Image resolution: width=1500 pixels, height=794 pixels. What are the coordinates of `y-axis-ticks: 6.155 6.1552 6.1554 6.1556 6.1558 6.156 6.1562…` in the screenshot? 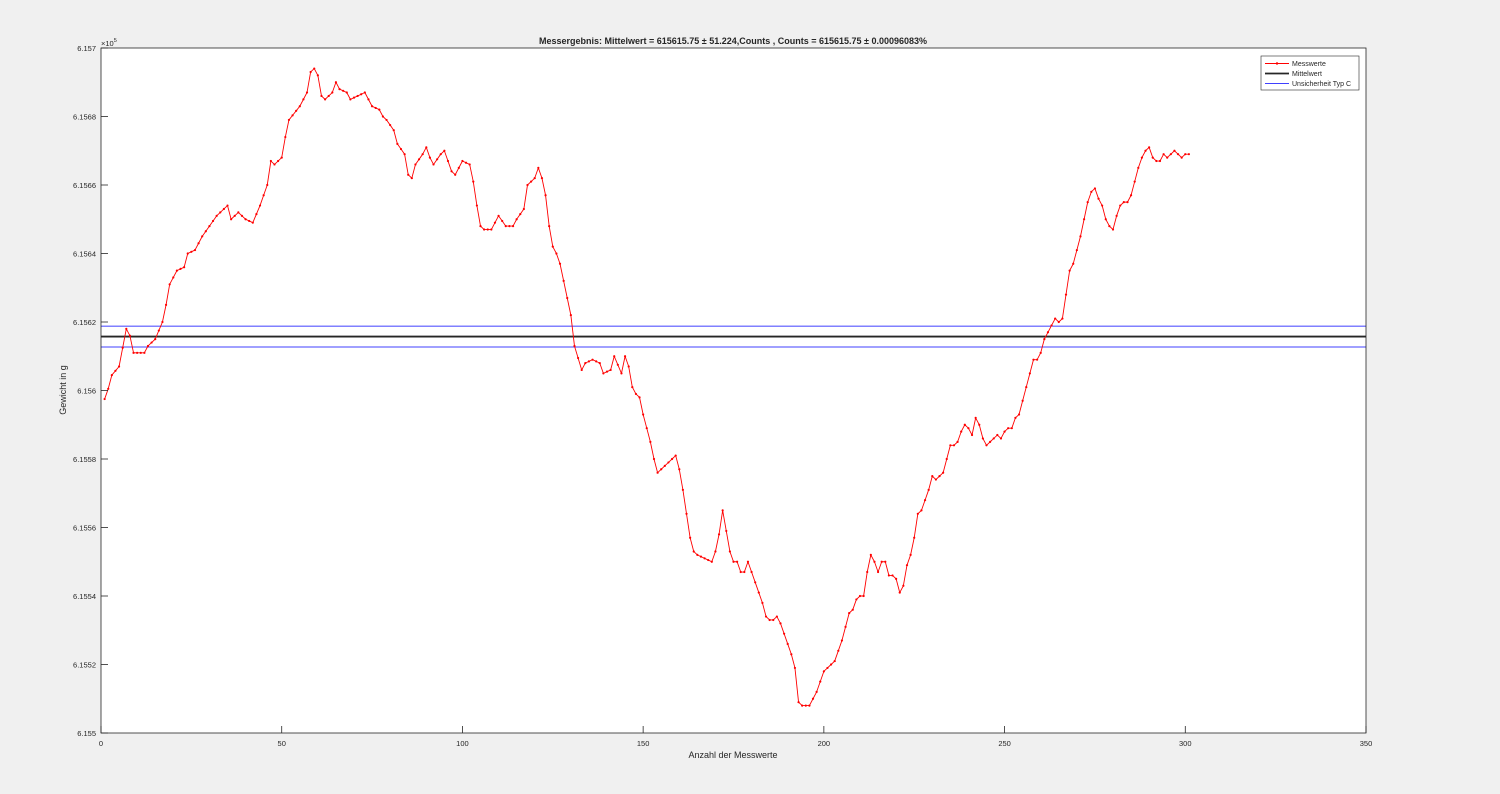 It's located at (90, 391).